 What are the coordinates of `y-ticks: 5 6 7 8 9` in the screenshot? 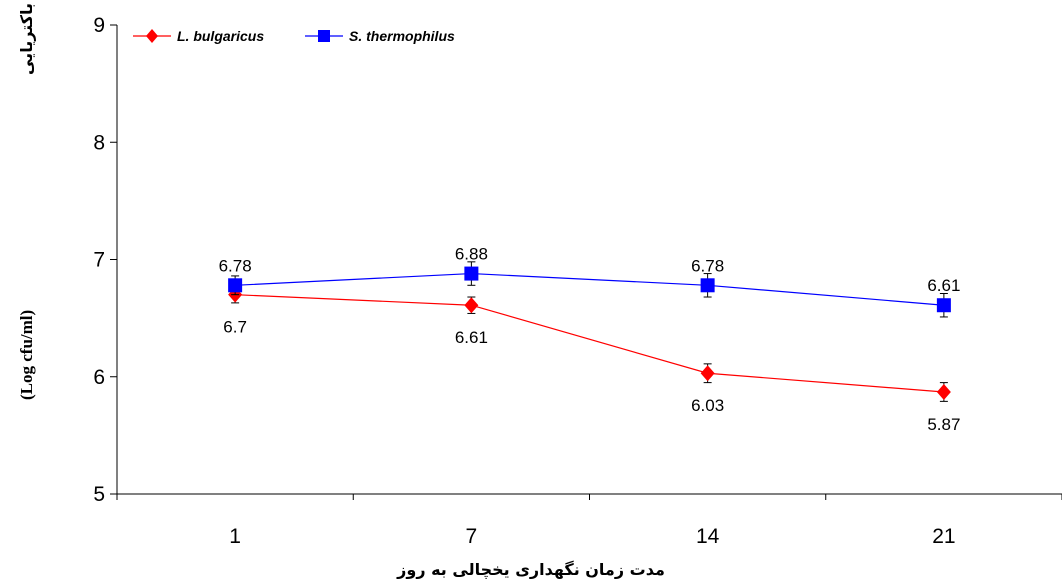 It's located at (105, 260).